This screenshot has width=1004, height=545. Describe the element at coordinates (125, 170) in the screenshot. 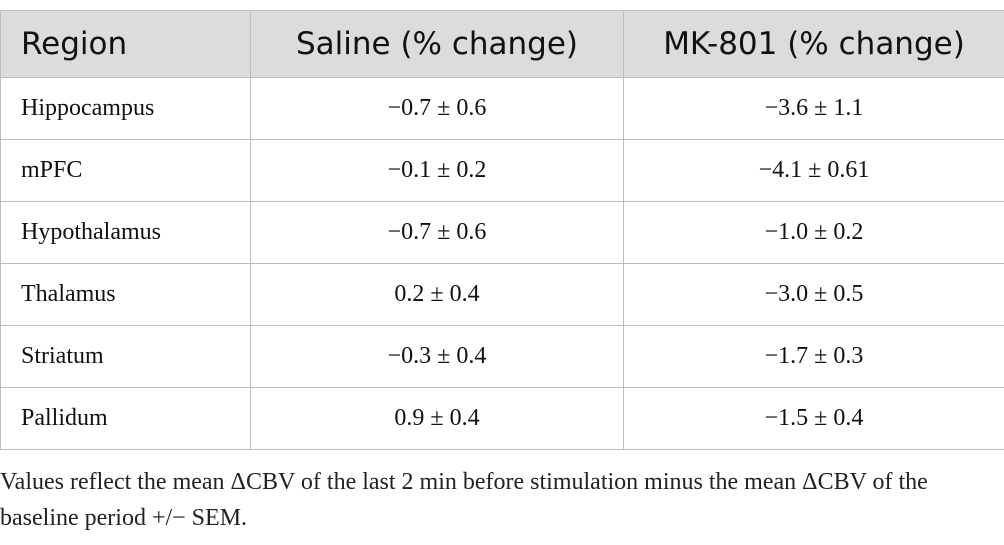

I see `region-cell: mPFC` at that location.